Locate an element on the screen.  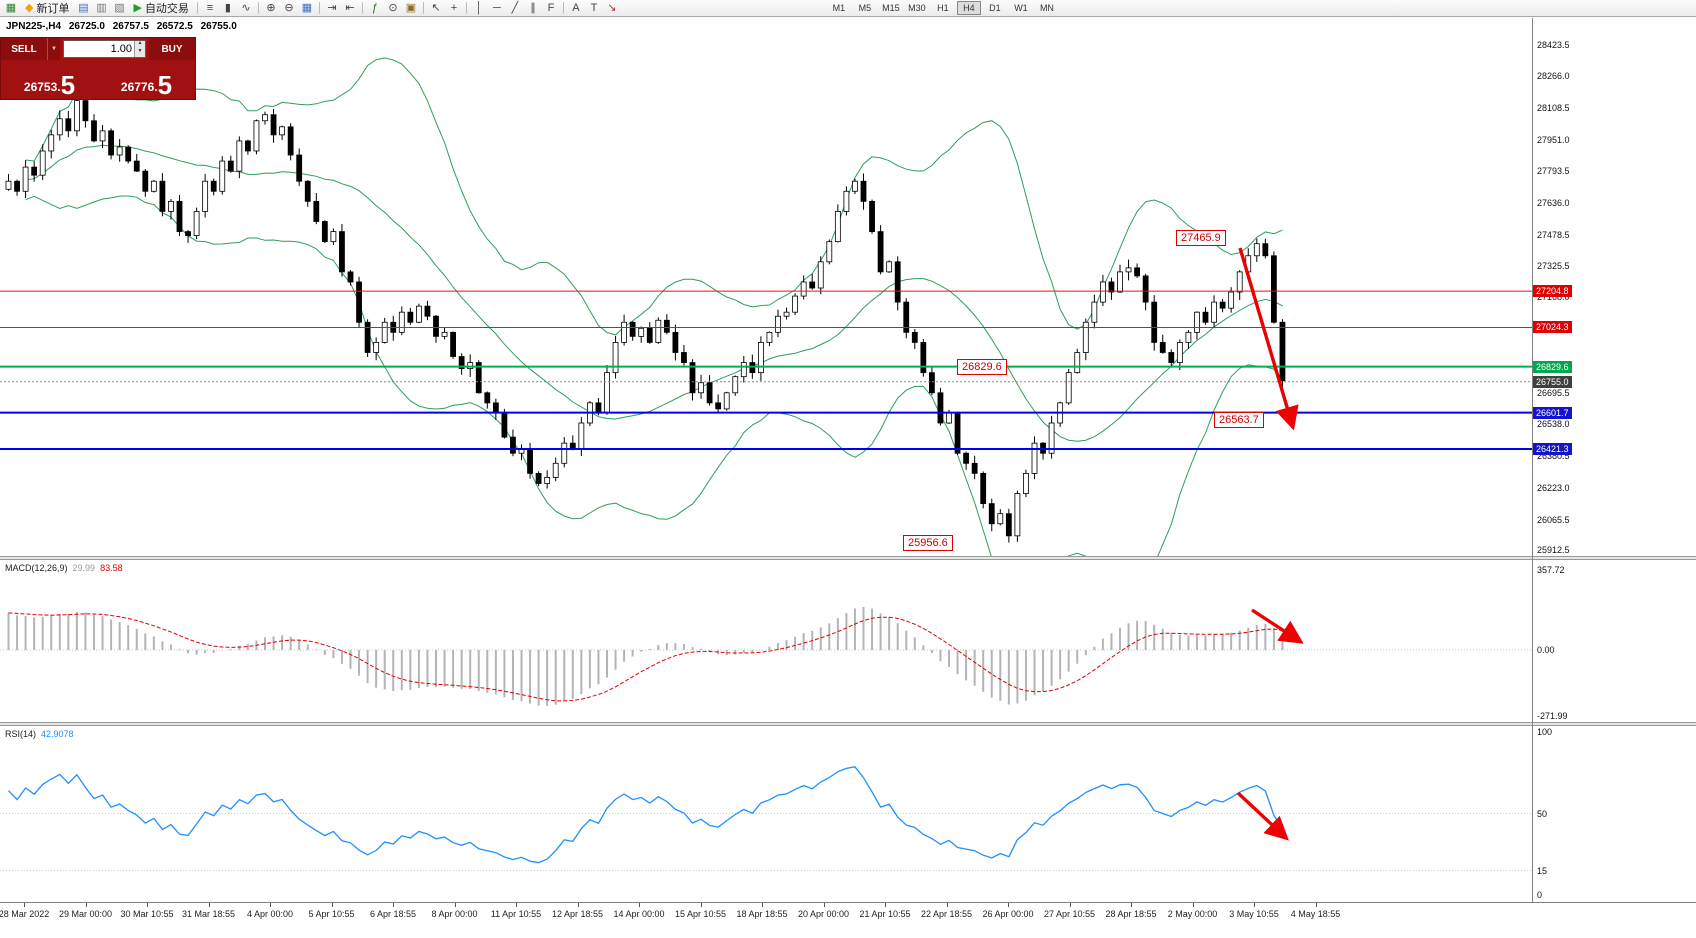
tile-windows-icon-glyph: ▦ is located at coordinates (307, 7).